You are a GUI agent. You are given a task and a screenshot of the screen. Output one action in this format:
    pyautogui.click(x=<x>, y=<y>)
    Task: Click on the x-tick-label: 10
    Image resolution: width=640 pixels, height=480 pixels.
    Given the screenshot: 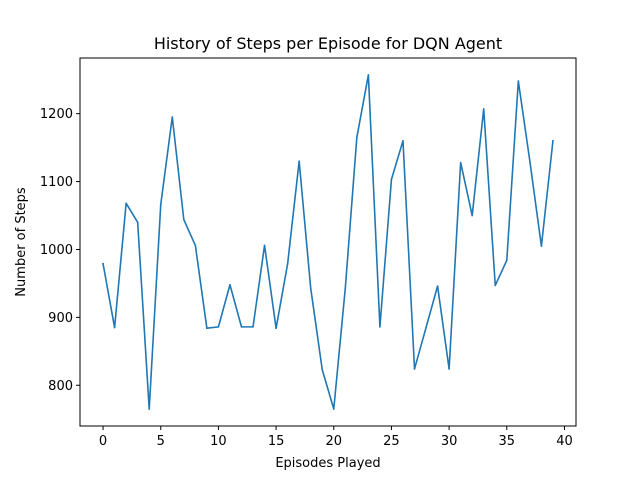 What is the action you would take?
    pyautogui.click(x=218, y=441)
    